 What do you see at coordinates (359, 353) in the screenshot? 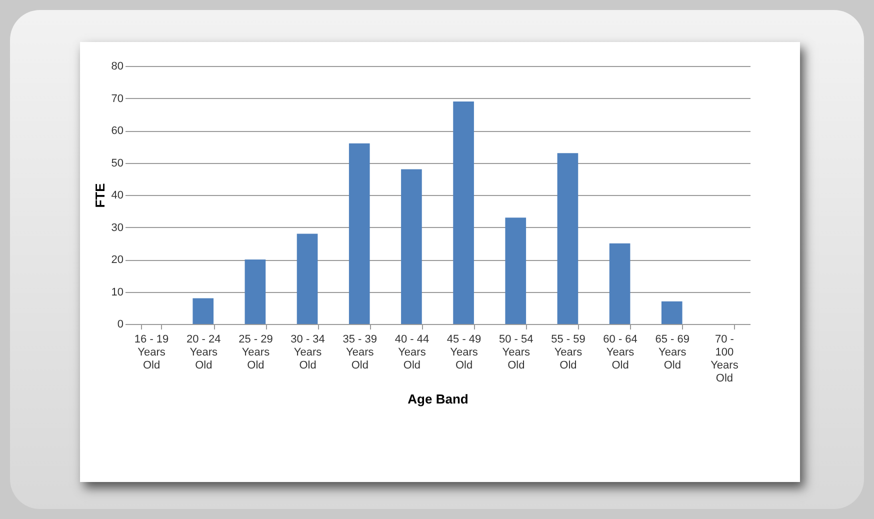
I see `x-tick-label: 35 - 39 Years Old` at bounding box center [359, 353].